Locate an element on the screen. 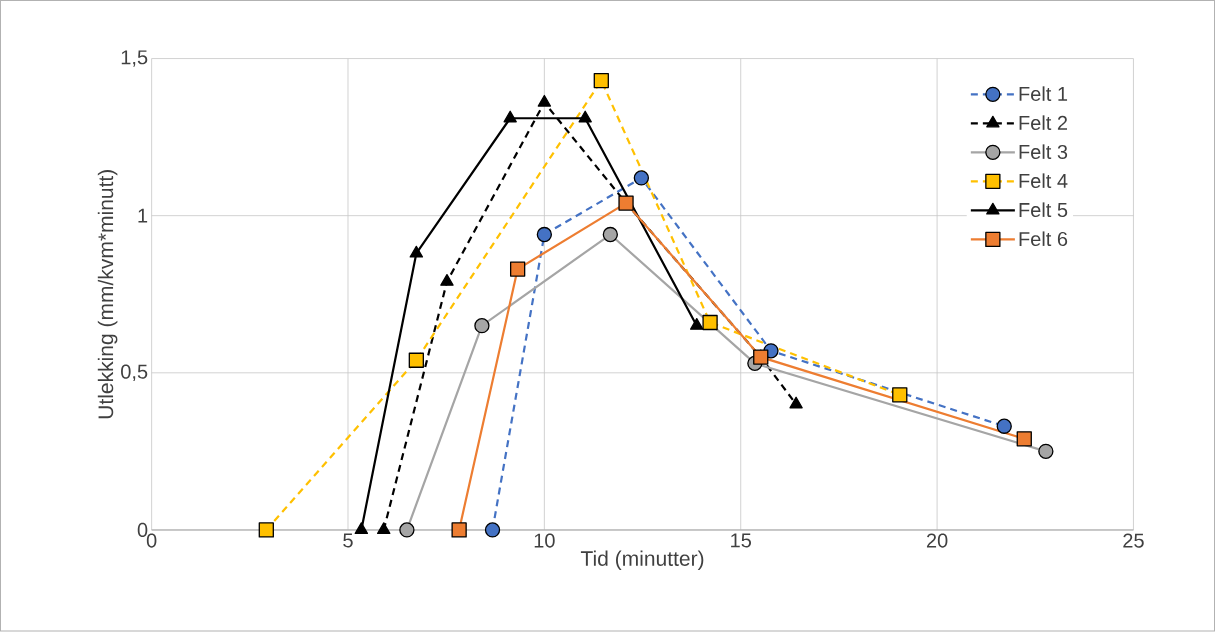  y-tick-label: 1 is located at coordinates (143, 216).